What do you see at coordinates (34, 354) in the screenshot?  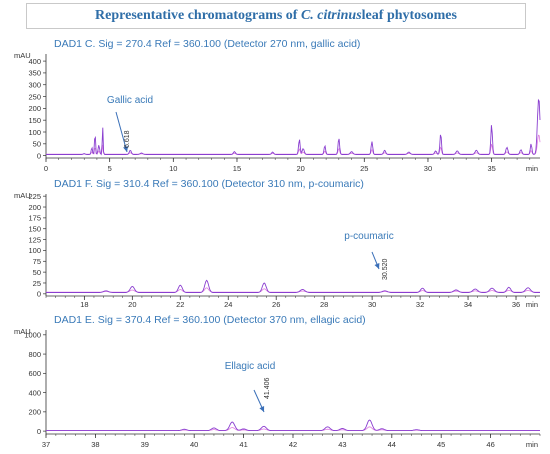 I see `y-tick-label: 800` at bounding box center [34, 354].